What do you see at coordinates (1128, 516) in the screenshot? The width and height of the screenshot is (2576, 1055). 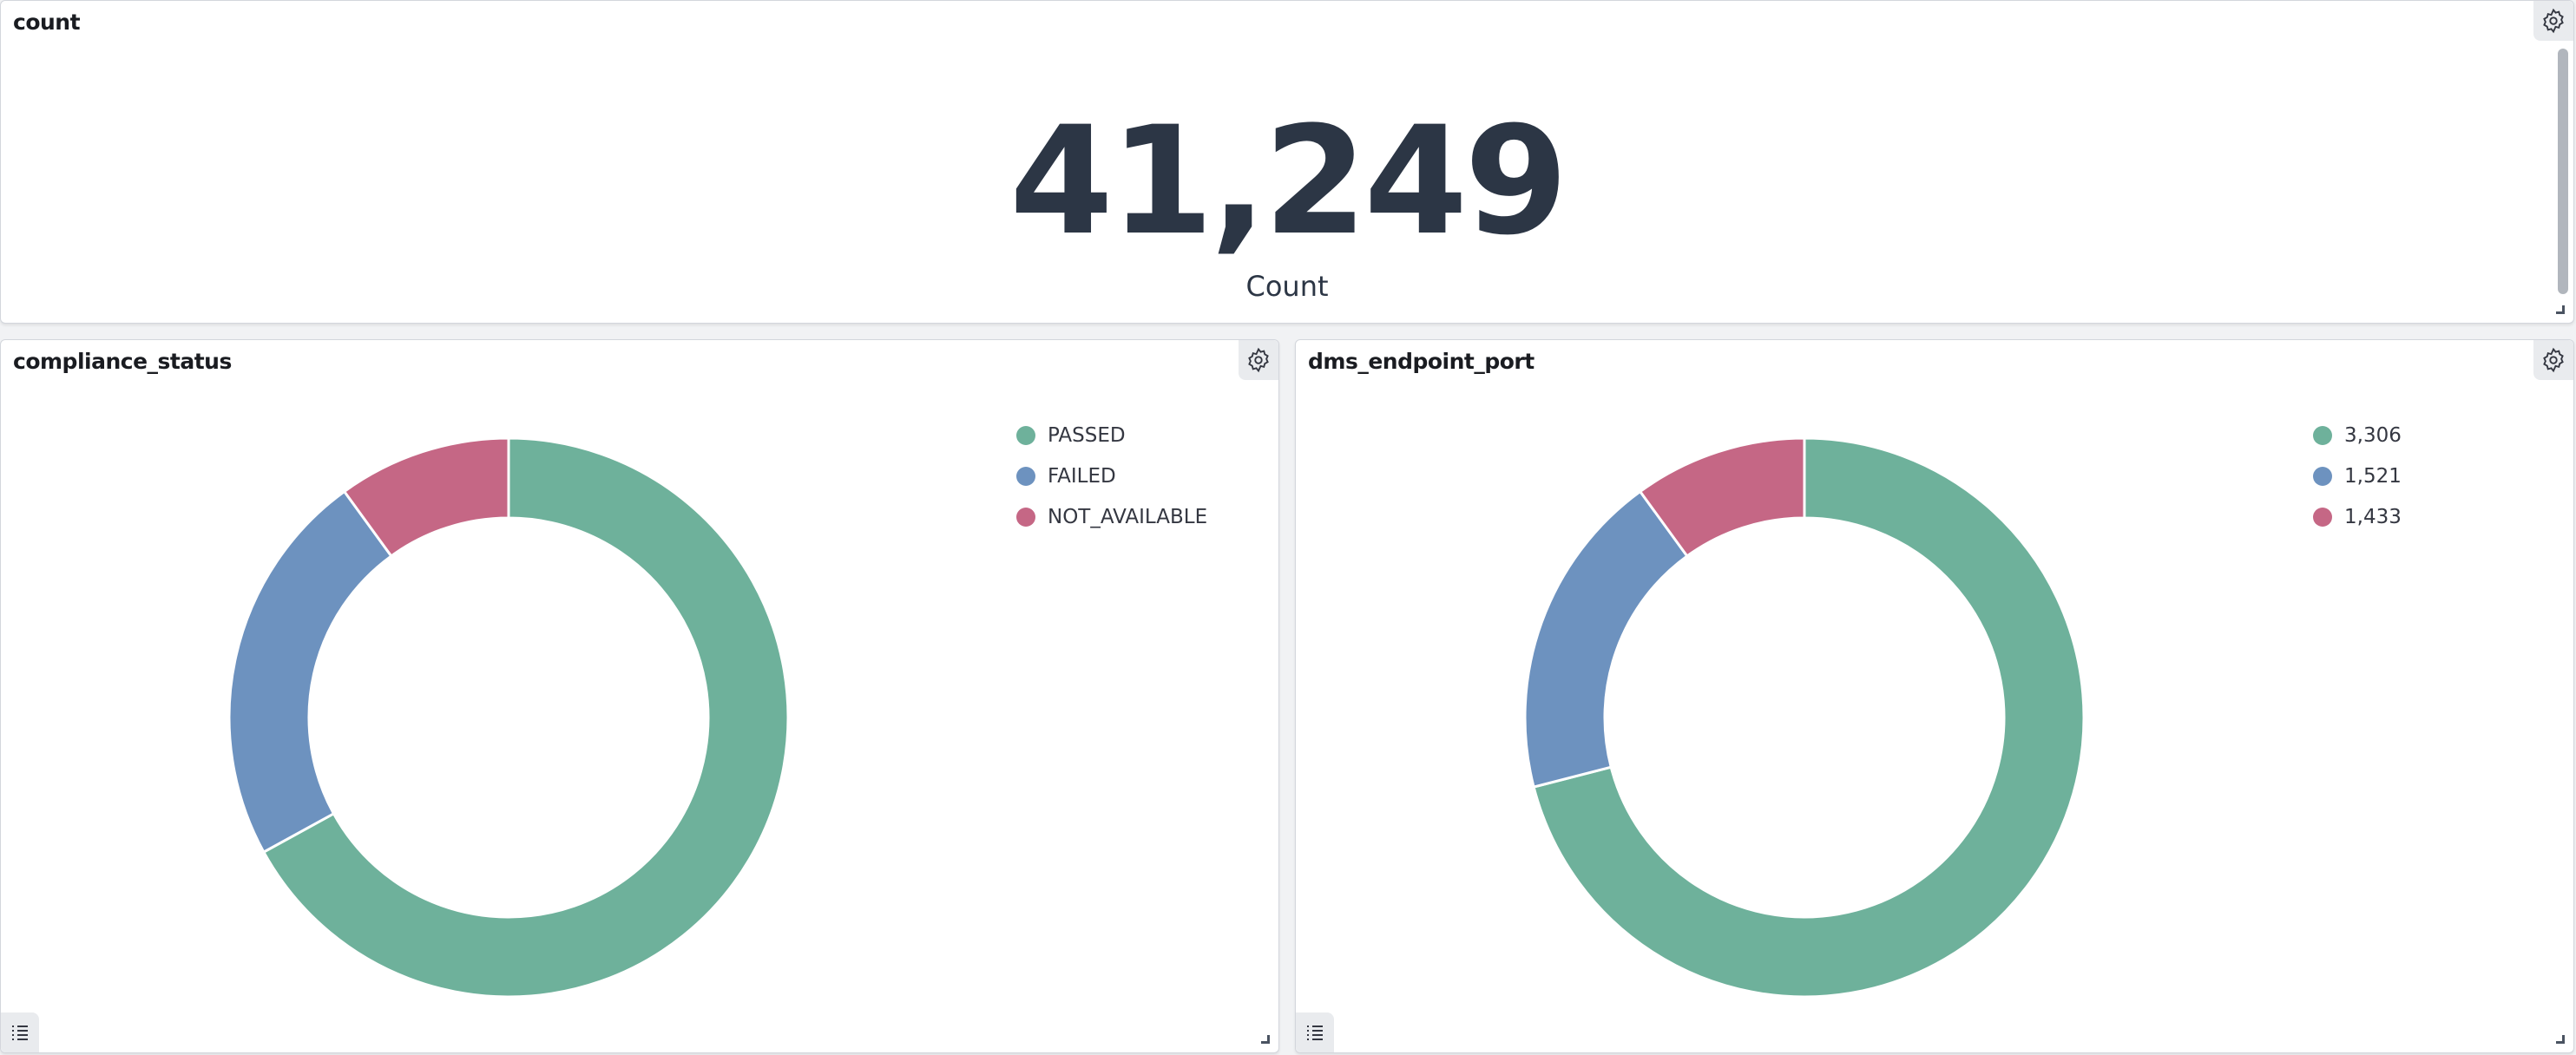 I see `legend-label: NOT_AVAILABLE` at bounding box center [1128, 516].